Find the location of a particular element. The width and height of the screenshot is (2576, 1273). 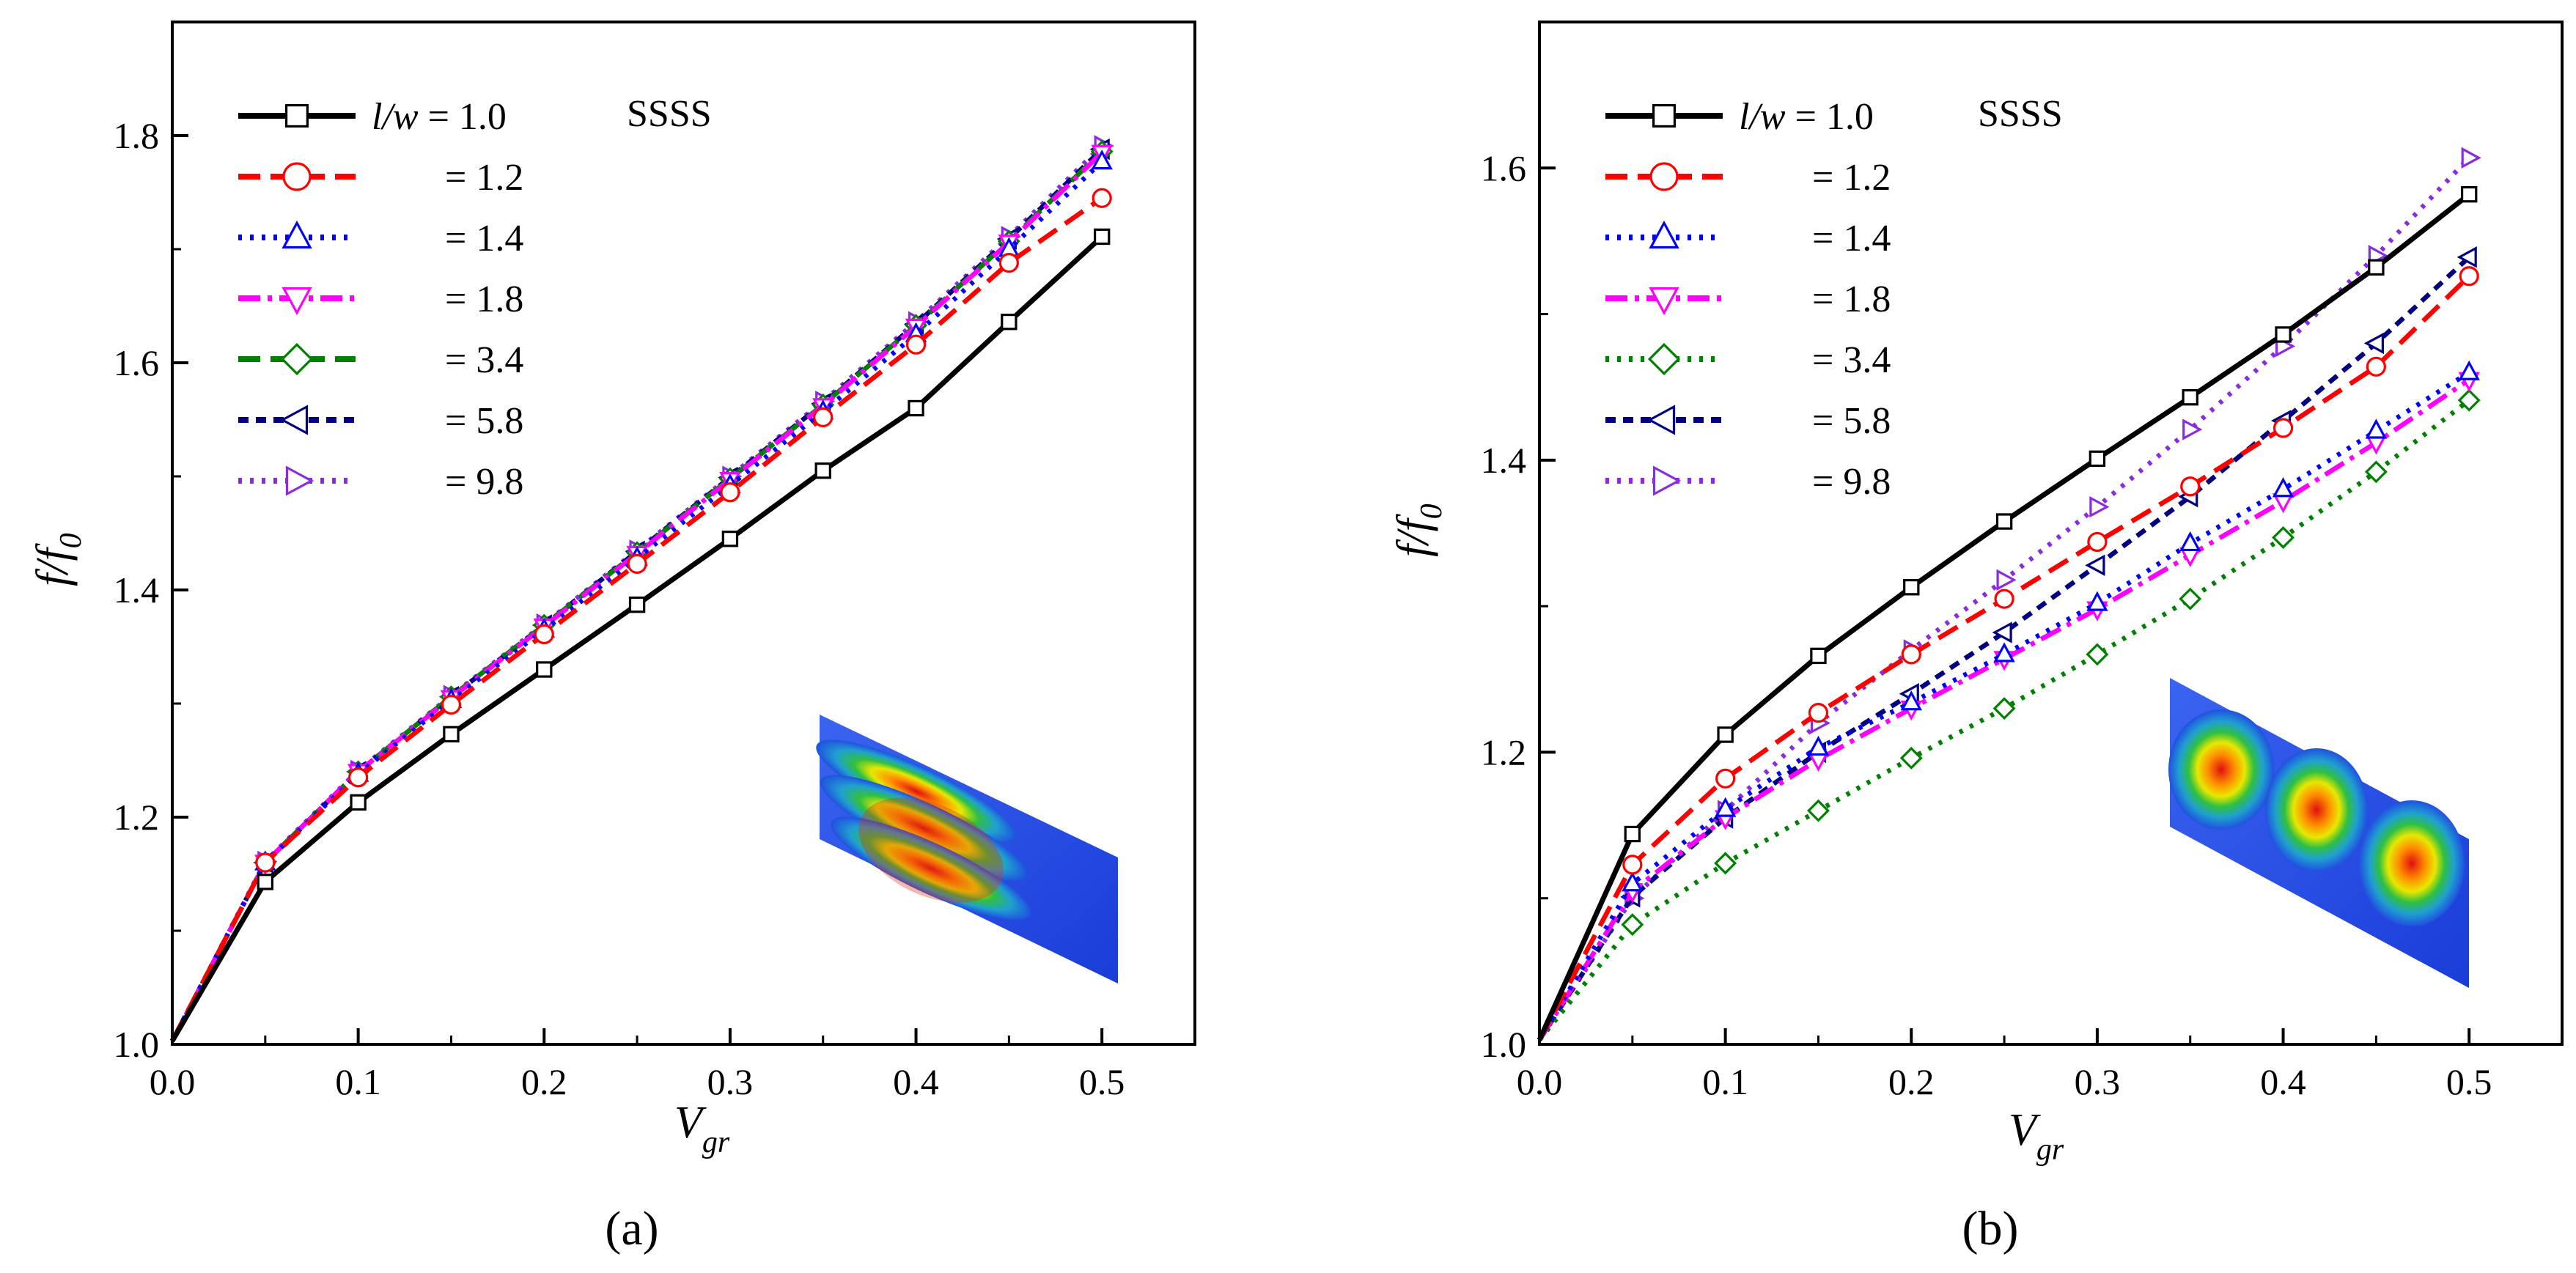

y-ticks: 1.0 1.2 1.4 1.6 1.8 is located at coordinates (151, 590).